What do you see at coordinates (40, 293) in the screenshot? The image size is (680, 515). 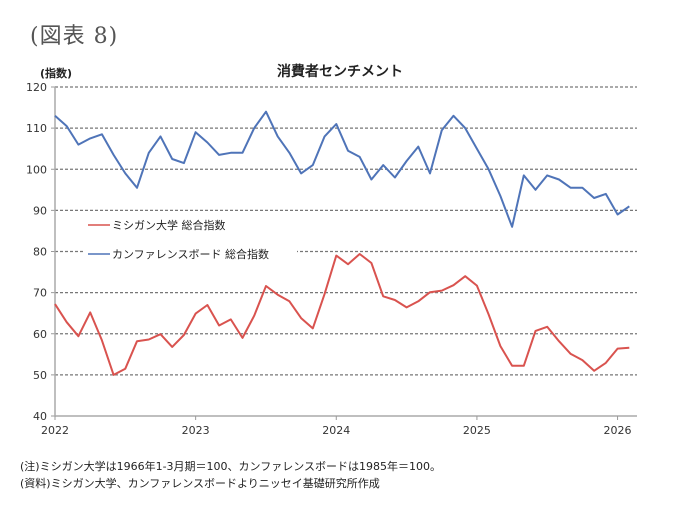 I see `y-tick-label: 70` at bounding box center [40, 293].